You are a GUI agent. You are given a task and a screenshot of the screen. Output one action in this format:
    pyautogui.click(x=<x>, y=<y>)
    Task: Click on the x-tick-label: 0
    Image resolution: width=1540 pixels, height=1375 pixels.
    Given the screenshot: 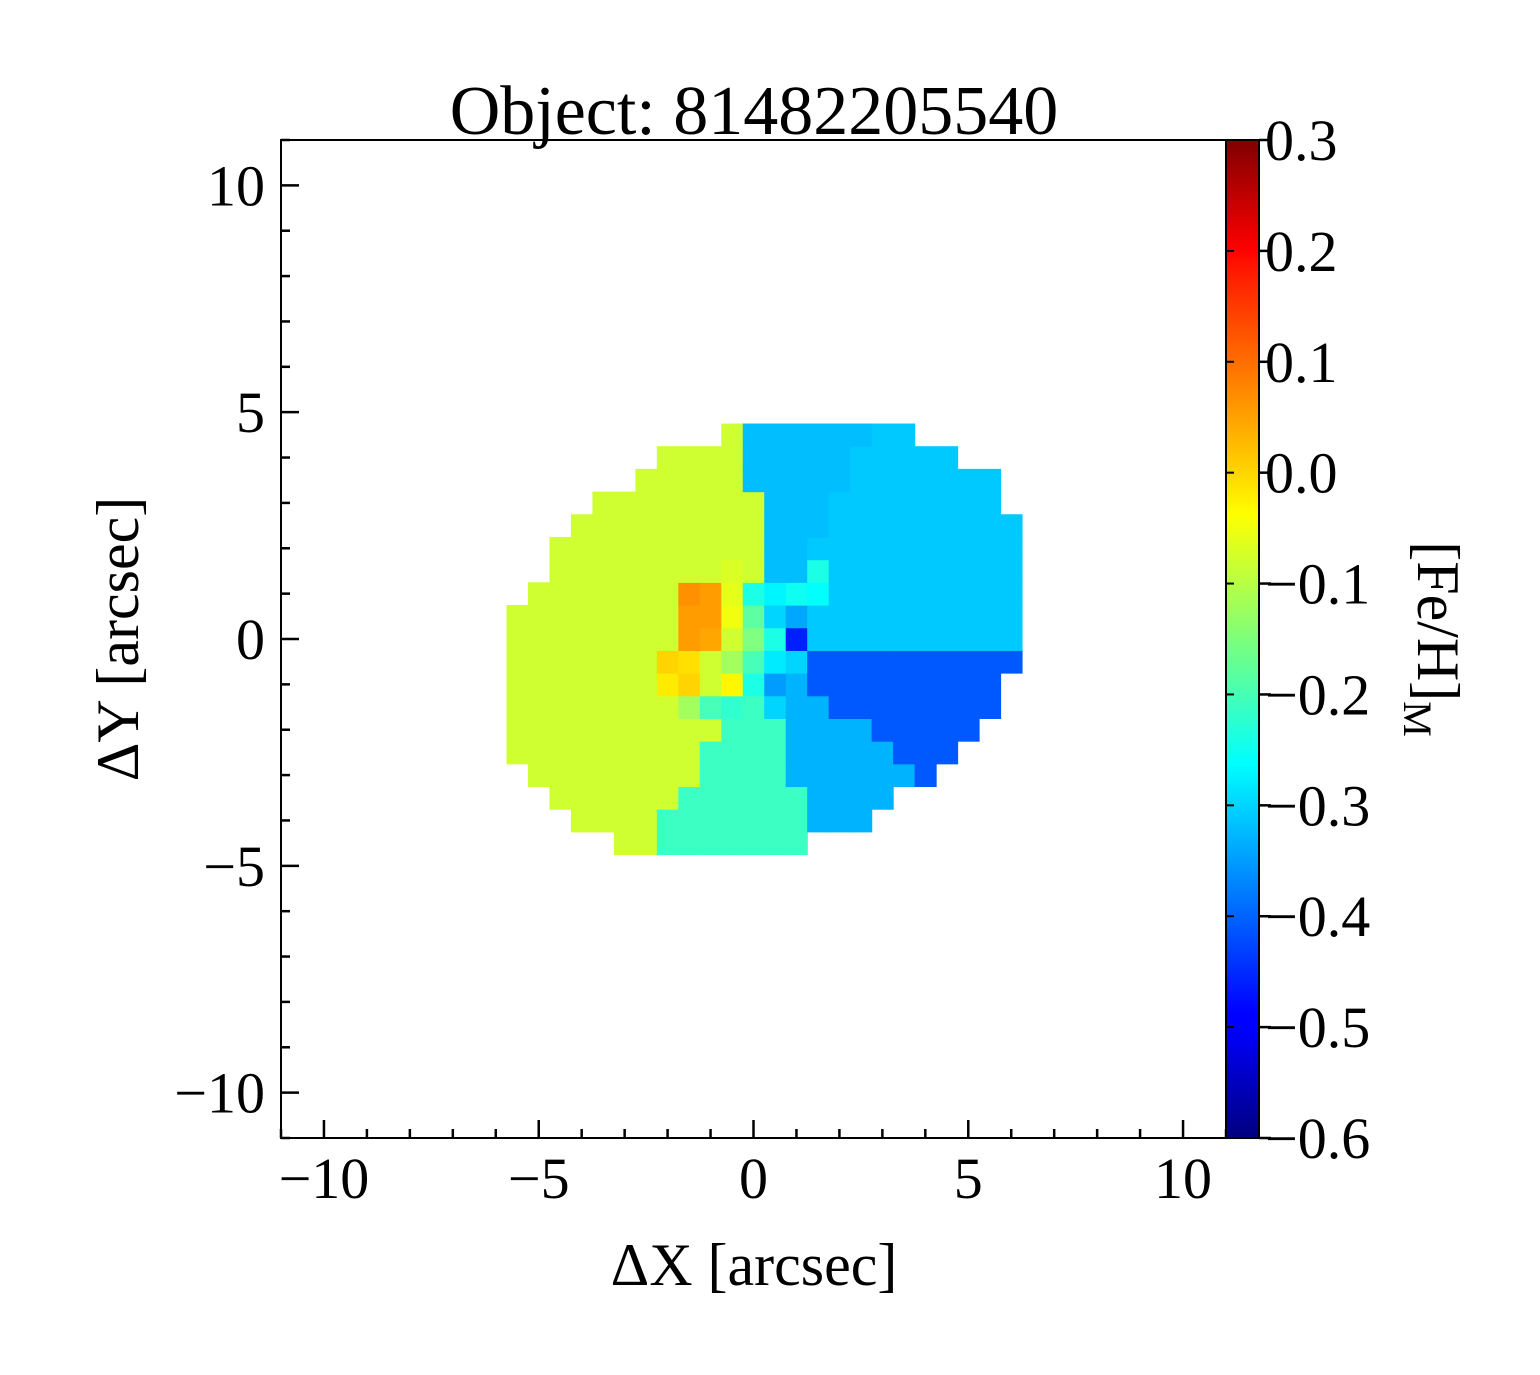 What is the action you would take?
    pyautogui.click(x=753, y=1178)
    